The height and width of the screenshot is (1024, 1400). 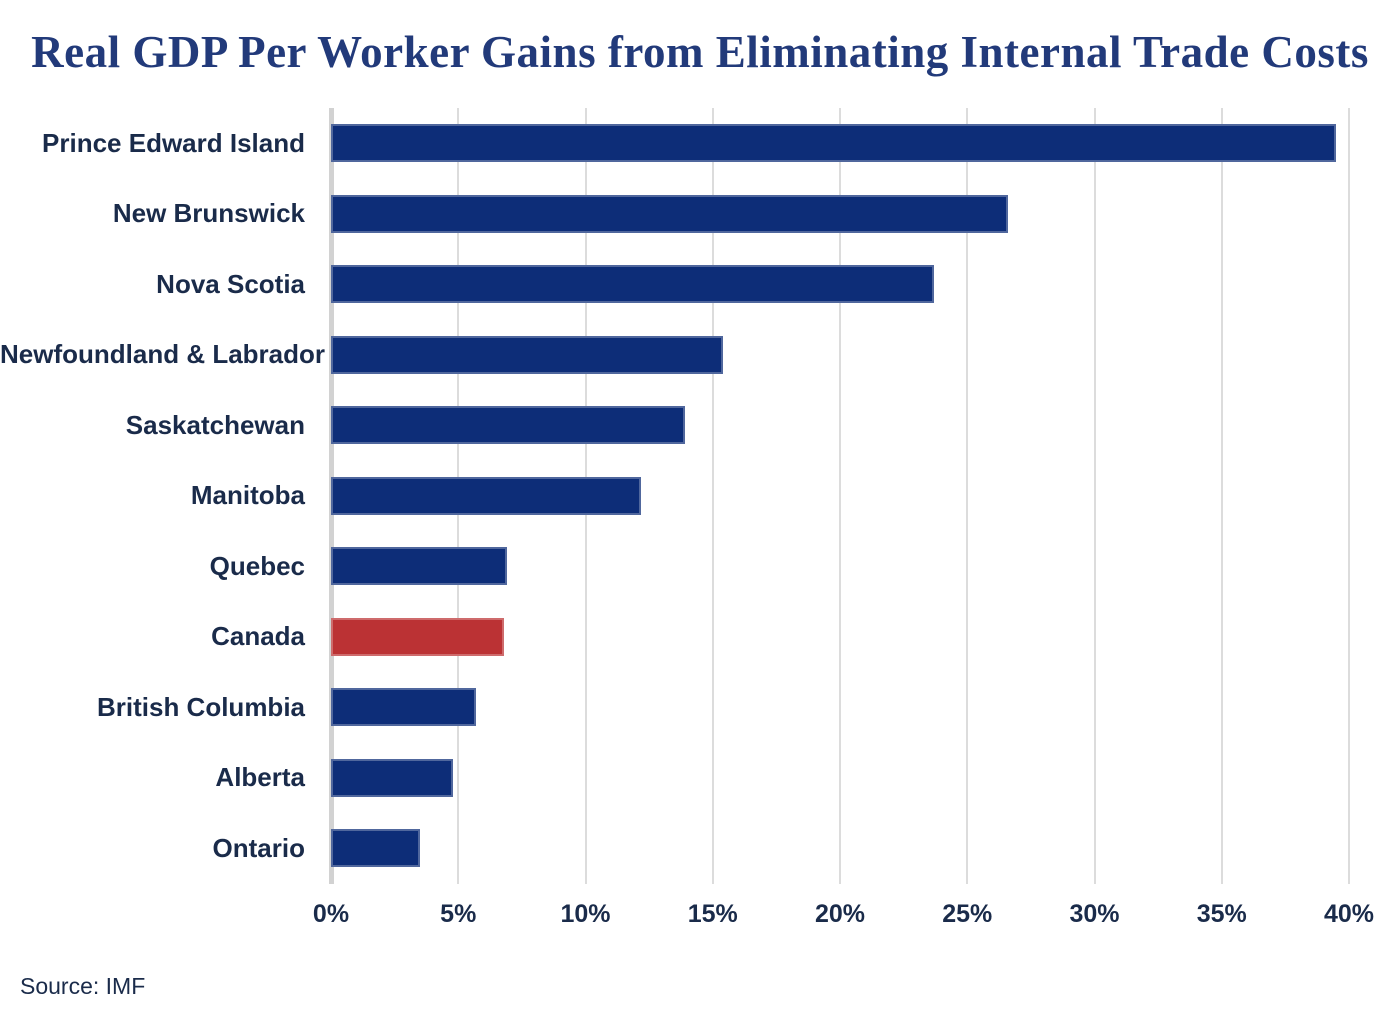 What do you see at coordinates (260, 777) in the screenshot?
I see `category-label-alberta: Alberta` at bounding box center [260, 777].